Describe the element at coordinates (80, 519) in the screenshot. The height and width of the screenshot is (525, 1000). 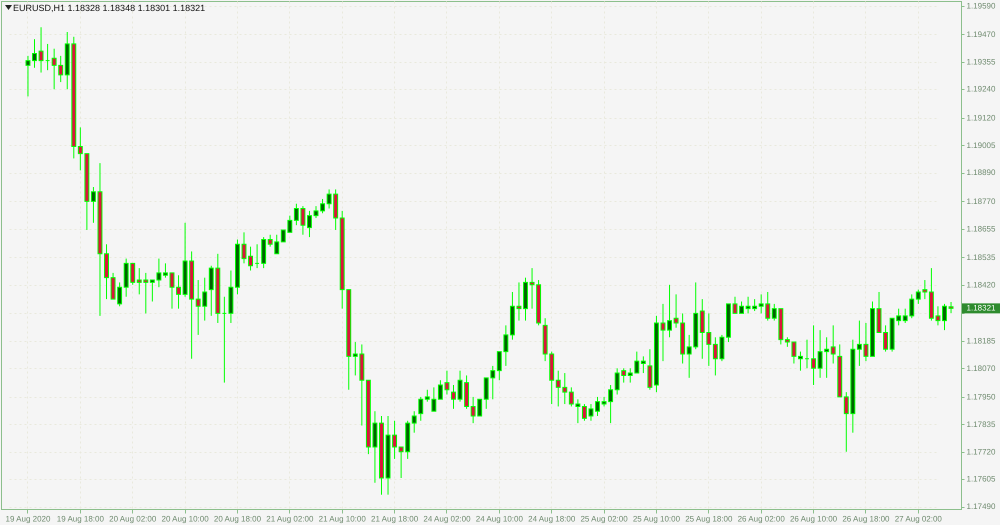
I see `x-tick-label: 19 Aug 18:00` at that location.